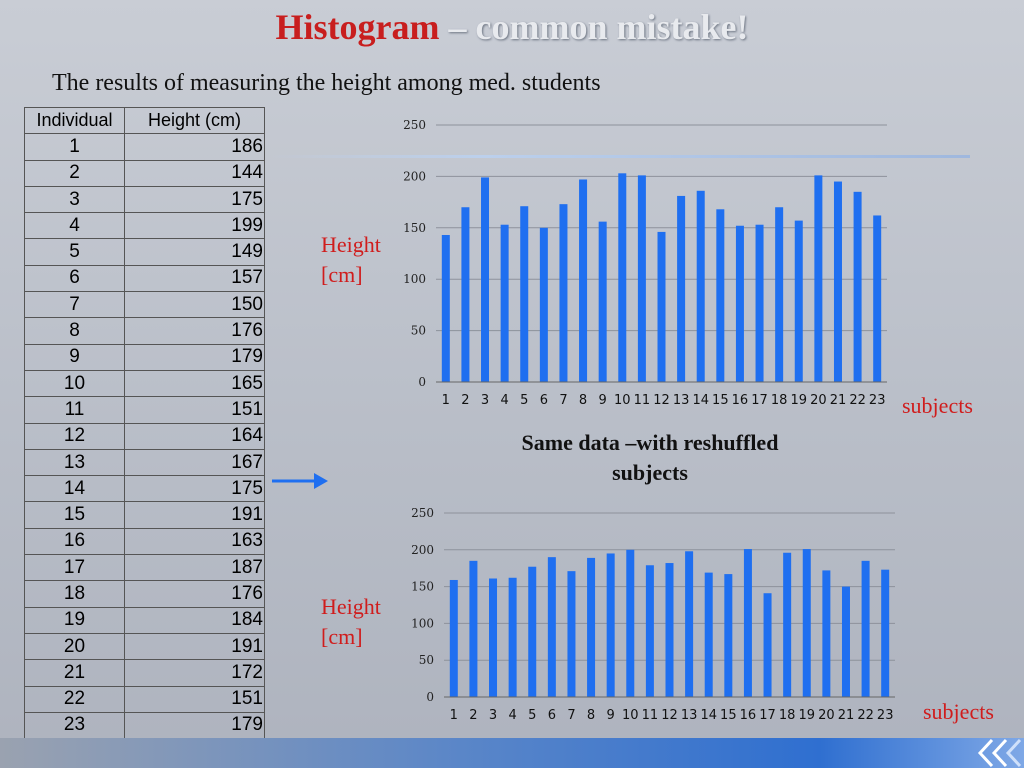 The width and height of the screenshot is (1024, 768). Describe the element at coordinates (300, 481) in the screenshot. I see `arrow-right-icon` at that location.